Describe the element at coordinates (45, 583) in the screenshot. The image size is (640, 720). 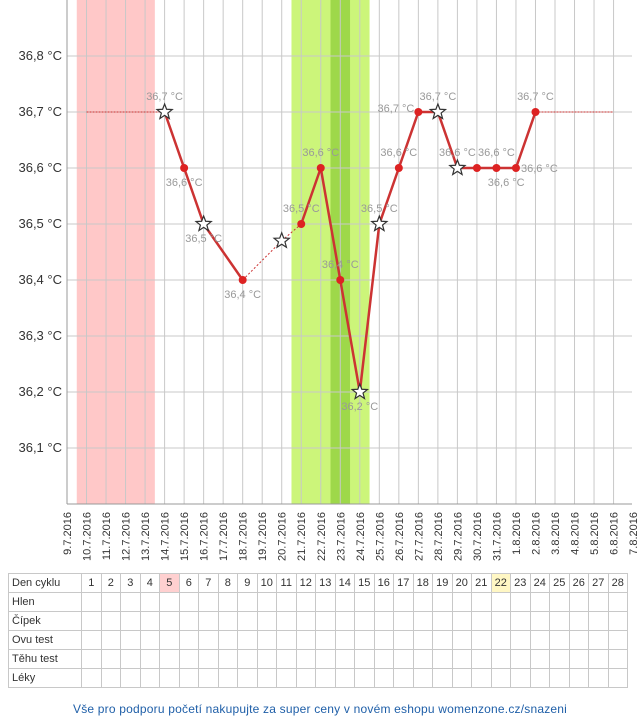
I see `row-label: Den cyklu` at that location.